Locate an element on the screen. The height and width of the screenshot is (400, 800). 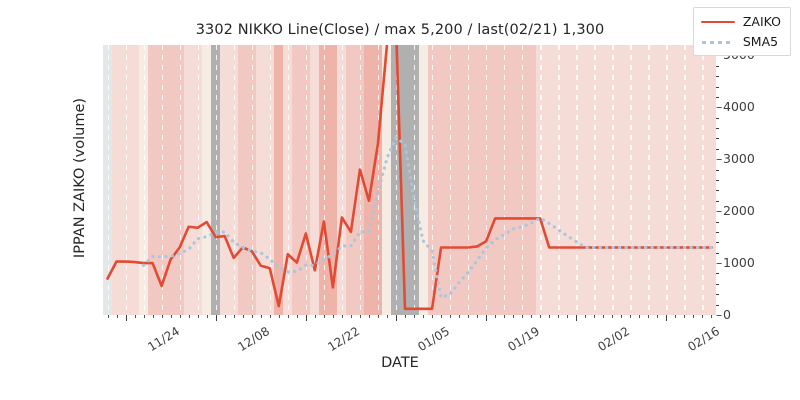
zaiko-line-swatch-icon is located at coordinates (717, 22).